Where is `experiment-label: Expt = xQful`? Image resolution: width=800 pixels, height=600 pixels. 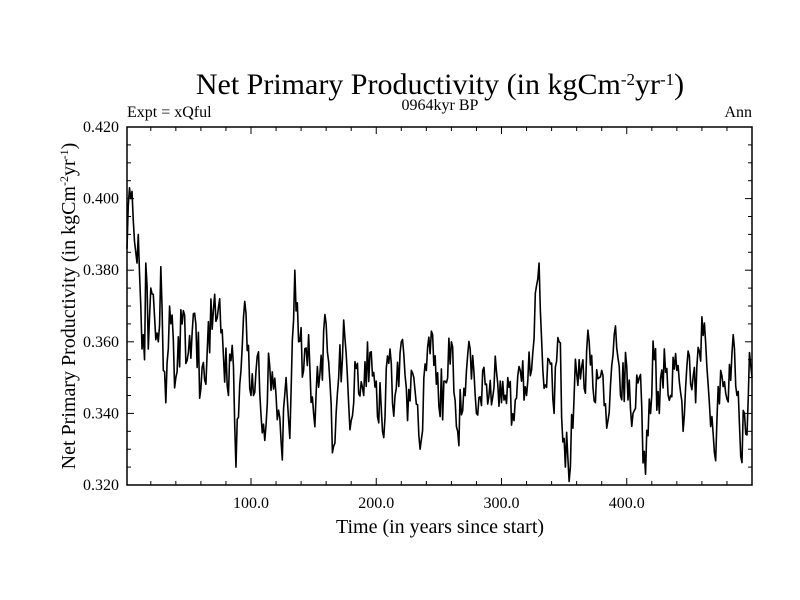
experiment-label: Expt = xQful is located at coordinates (169, 112).